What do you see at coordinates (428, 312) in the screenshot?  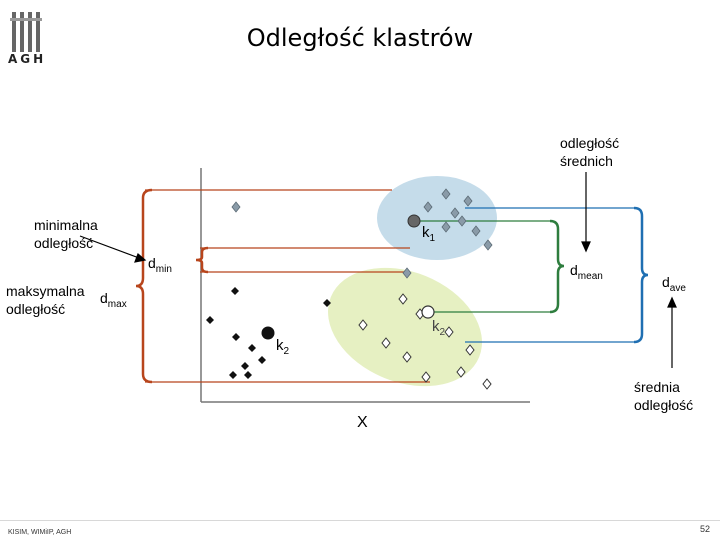 I see `centroid-k2-hollow` at bounding box center [428, 312].